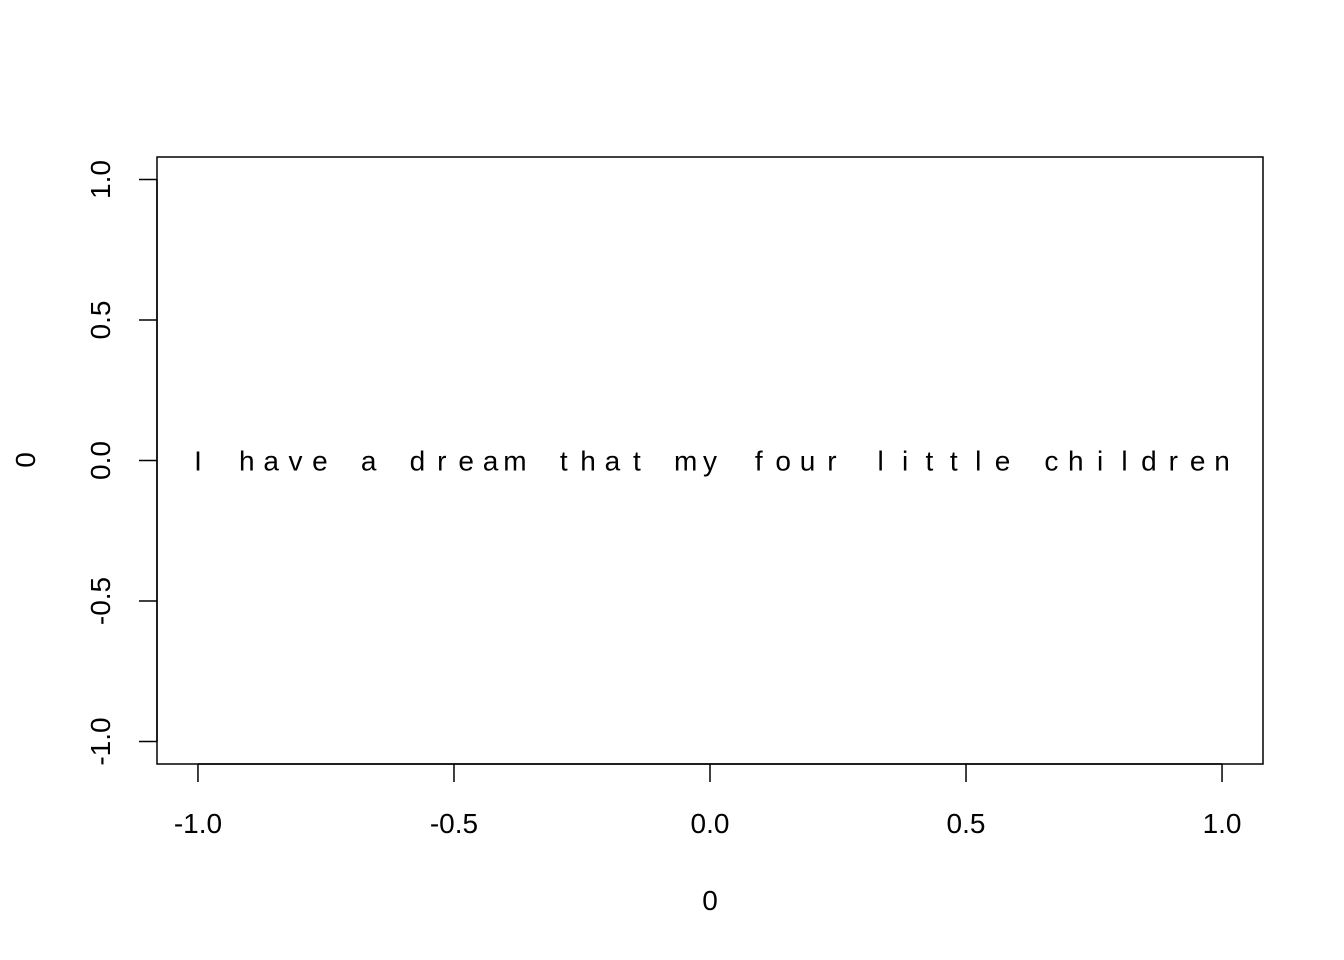 Image resolution: width=1344 pixels, height=960 pixels. I want to click on y-tick-label: 1.0, so click(100, 179).